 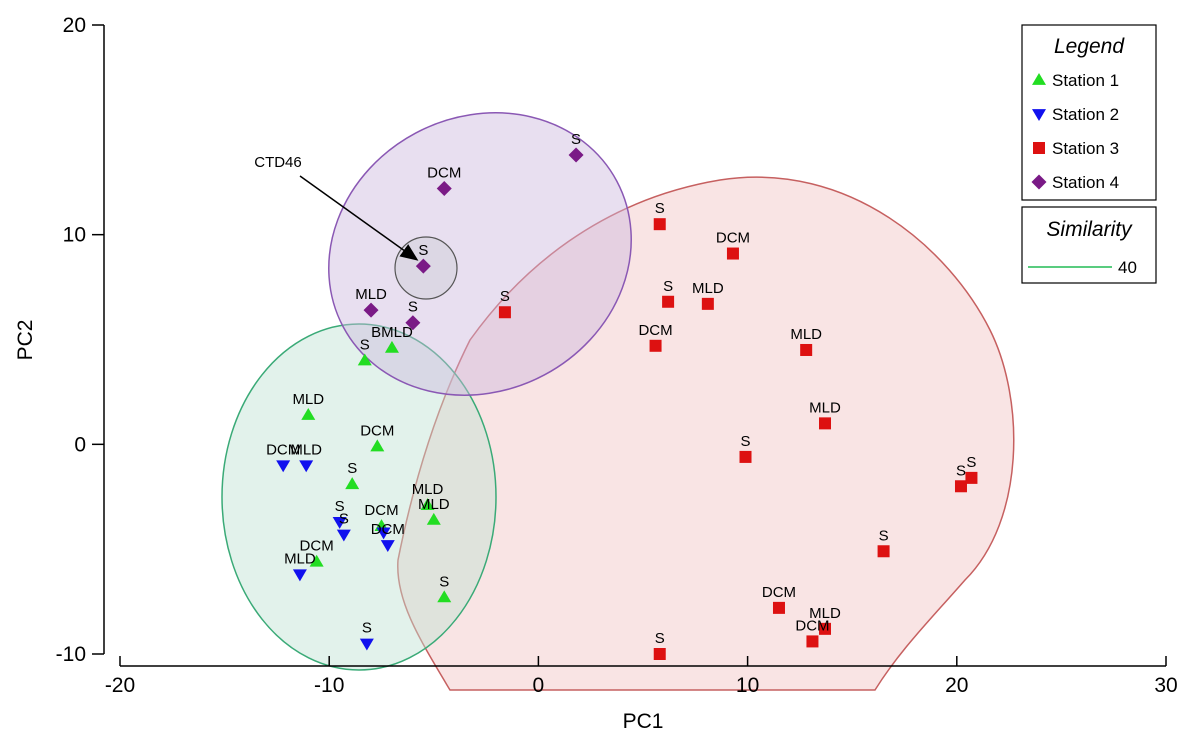 I want to click on x-tick-label-0: -20, so click(x=120, y=685).